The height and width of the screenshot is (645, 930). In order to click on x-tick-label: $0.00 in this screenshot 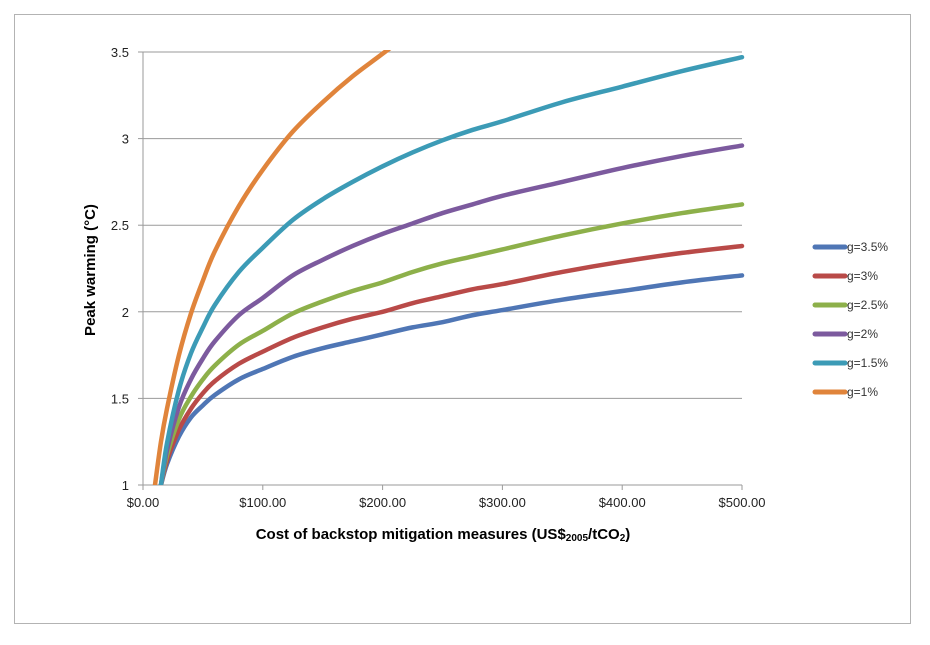, I will do `click(143, 502)`.